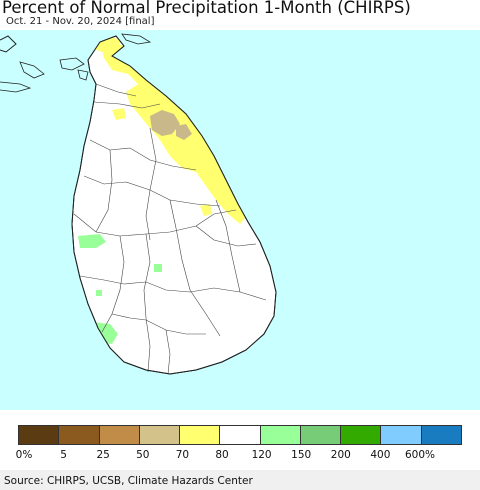 The image size is (480, 490). Describe the element at coordinates (92, 241) in the screenshot. I see `wet-patch-west` at that location.